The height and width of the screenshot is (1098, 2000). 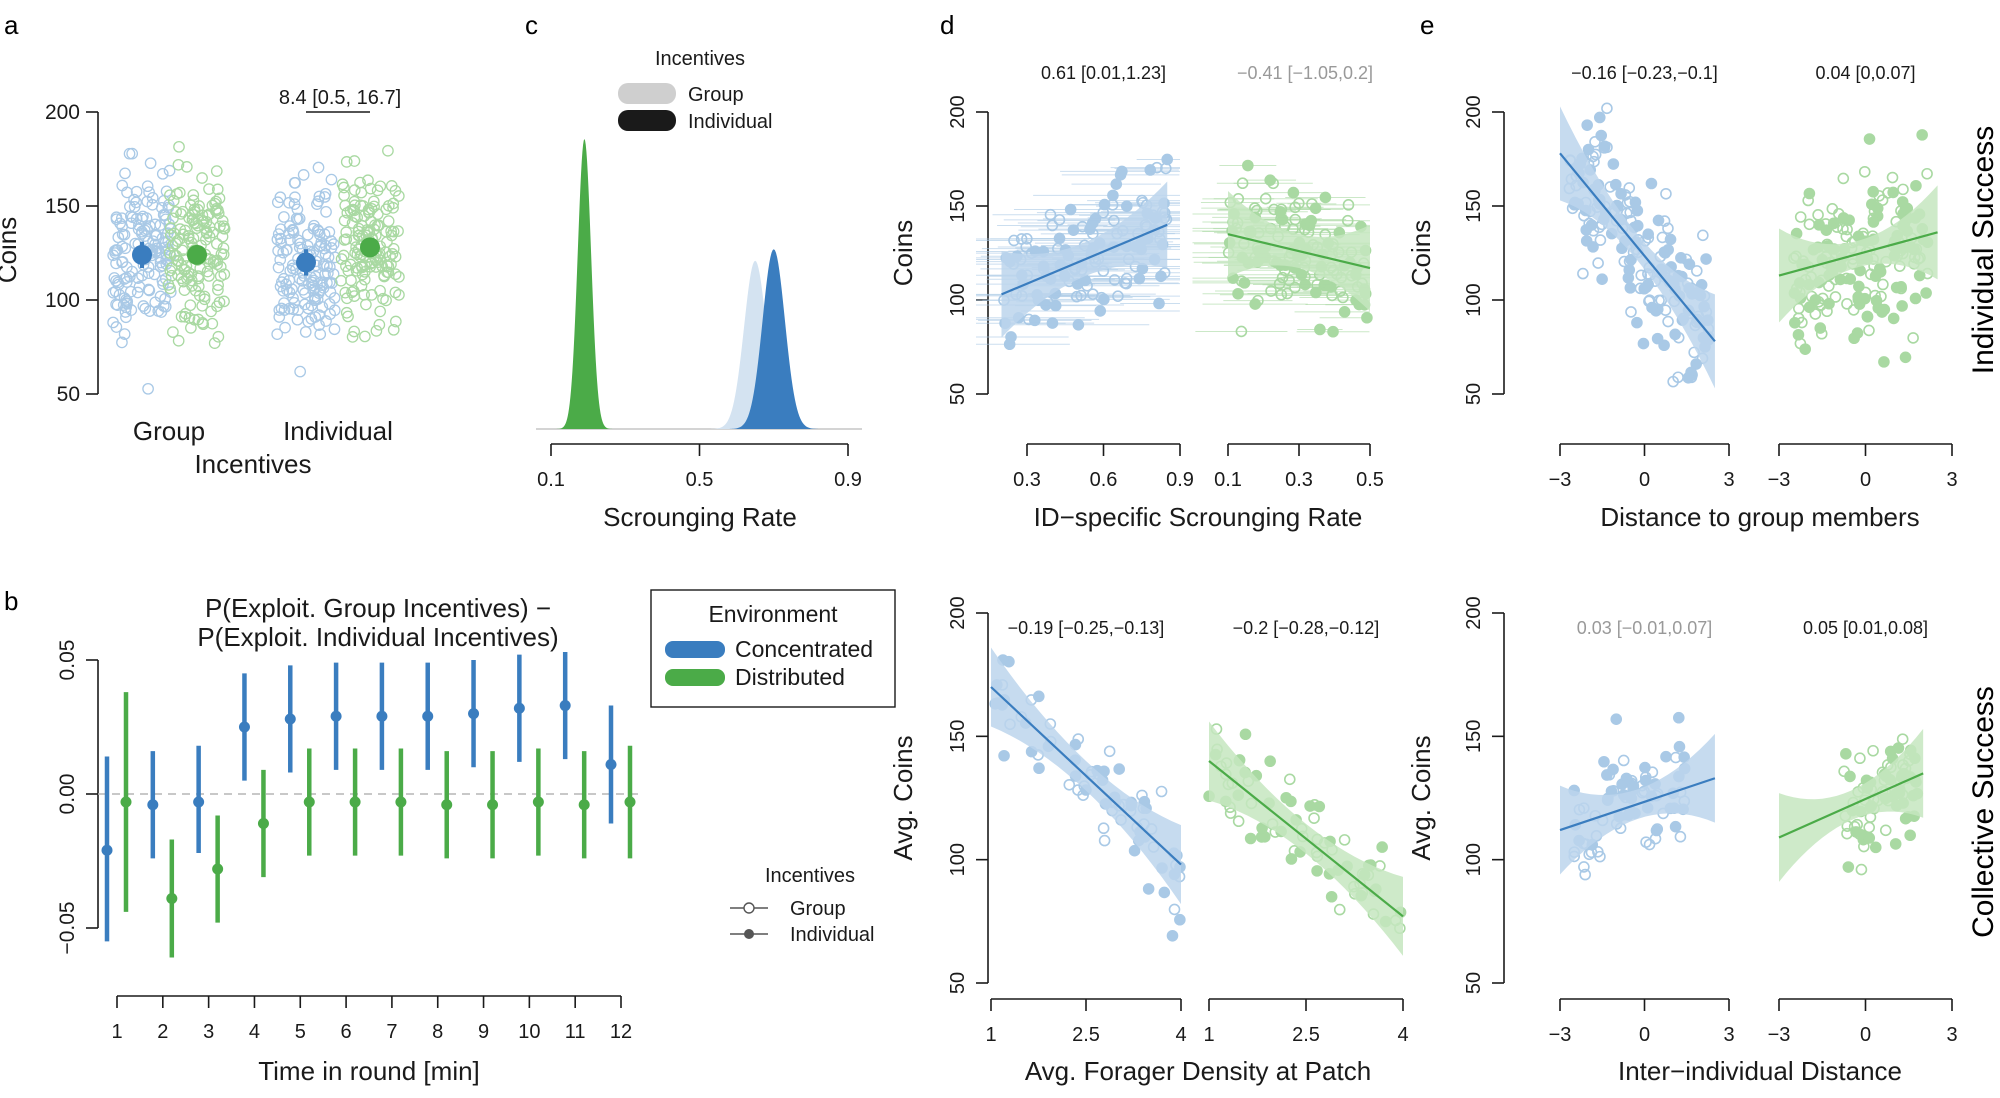 I want to click on panel-b-x-tick-label: 7, so click(x=391, y=1032).